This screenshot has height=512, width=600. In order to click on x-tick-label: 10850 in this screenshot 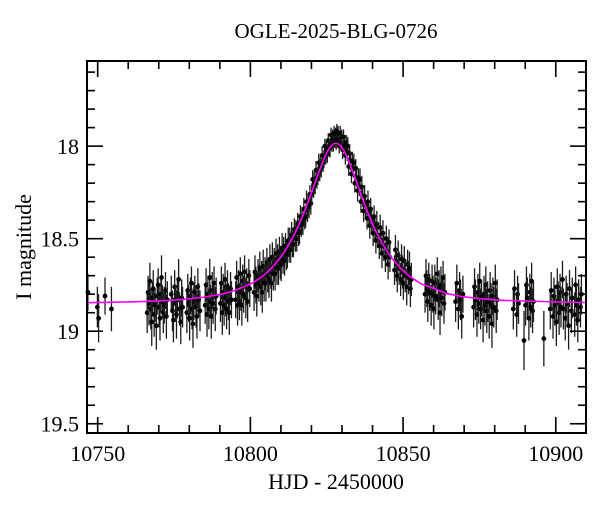, I will do `click(403, 453)`.